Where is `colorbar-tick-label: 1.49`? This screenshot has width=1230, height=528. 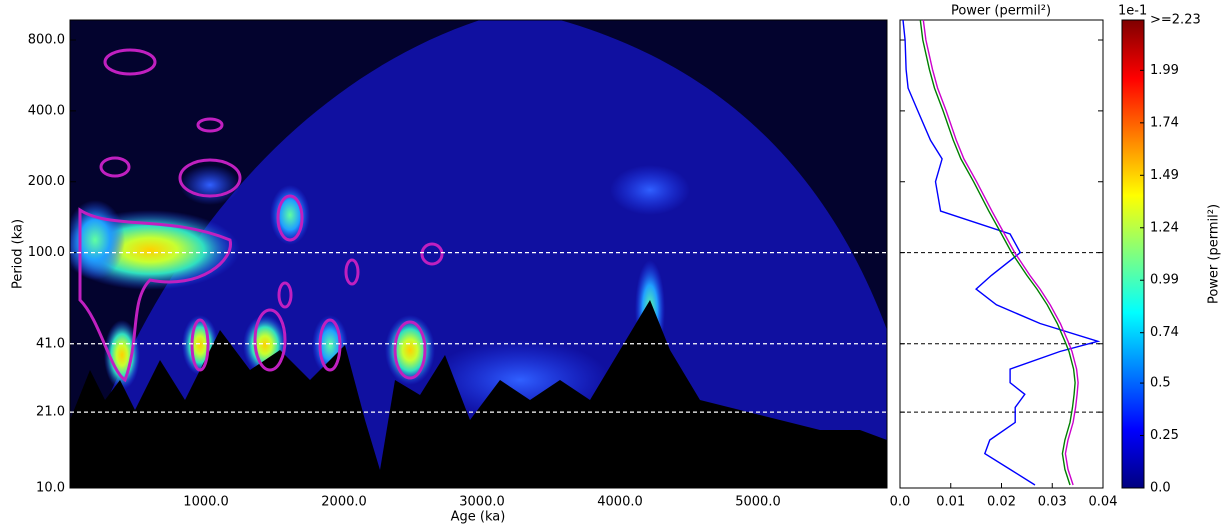
colorbar-tick-label: 1.49 is located at coordinates (1164, 175).